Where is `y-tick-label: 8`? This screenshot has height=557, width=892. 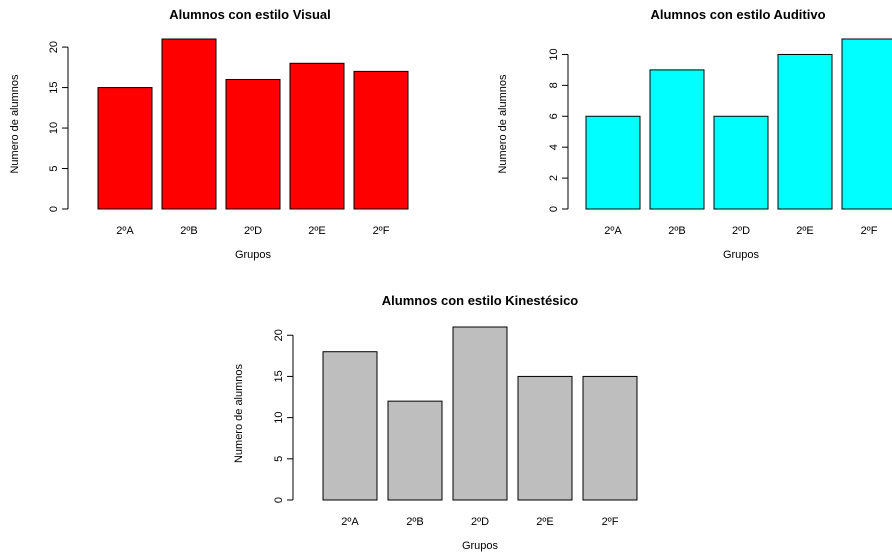 y-tick-label: 8 is located at coordinates (554, 85).